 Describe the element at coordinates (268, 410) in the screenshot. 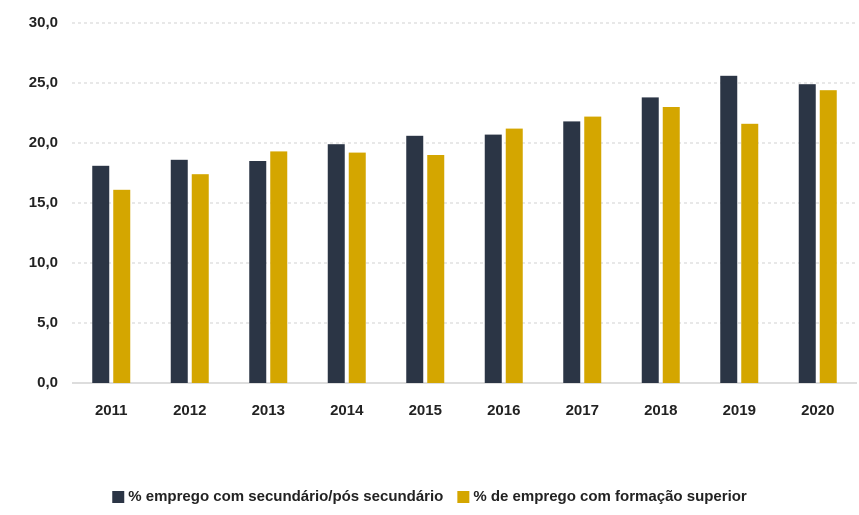

I see `x-tick-label: 2013` at that location.